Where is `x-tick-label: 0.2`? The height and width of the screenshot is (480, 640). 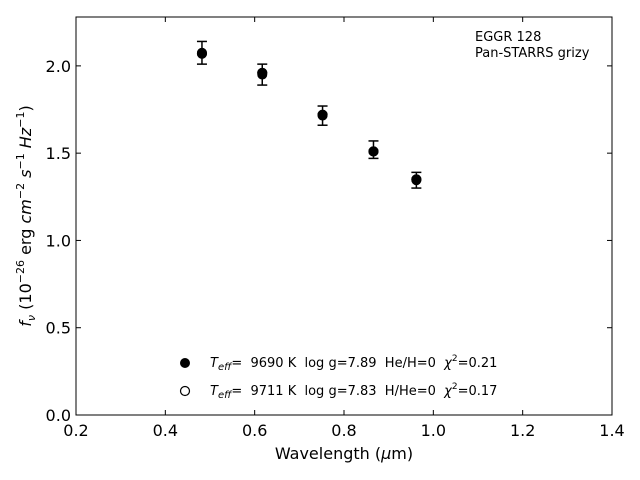 x-tick-label: 0.2 is located at coordinates (75, 430).